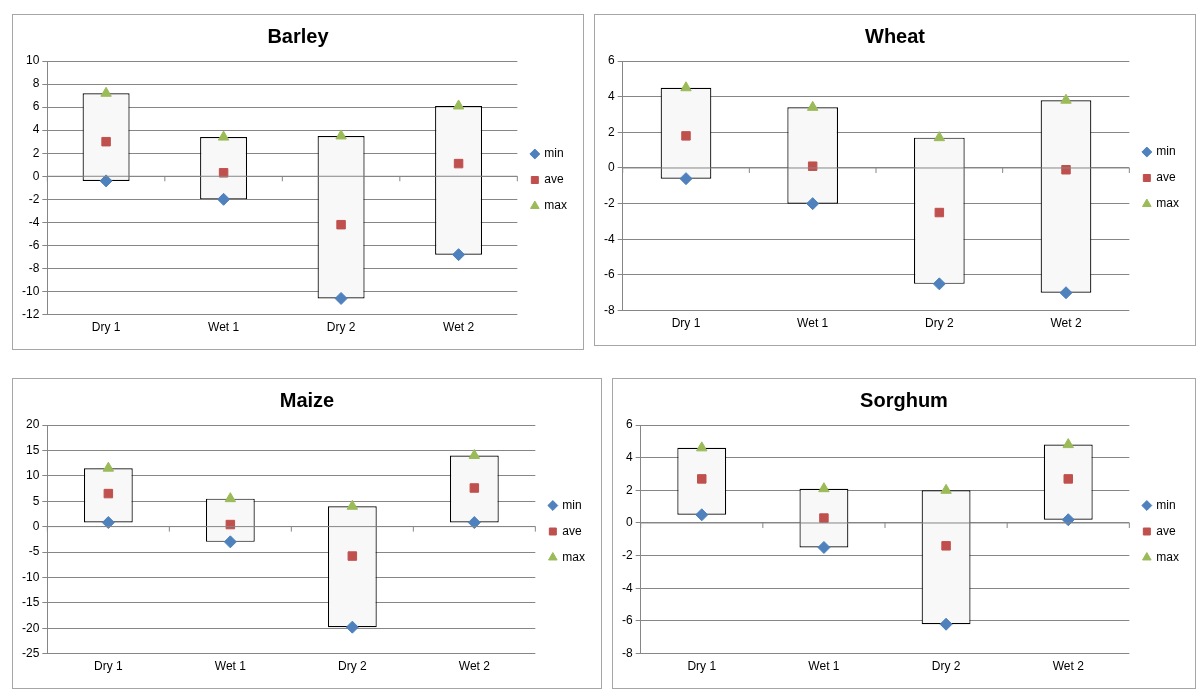 The height and width of the screenshot is (689, 1196). I want to click on y-tick-label: -15, so click(31, 602).